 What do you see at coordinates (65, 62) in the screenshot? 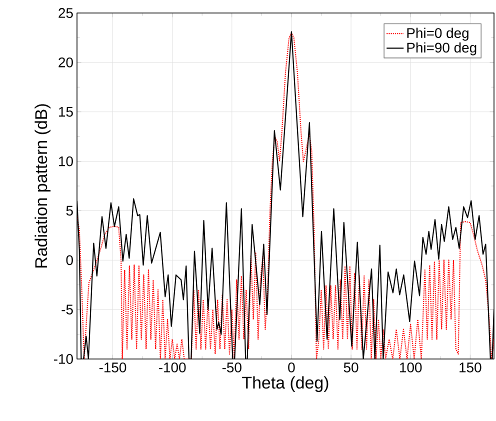
I see `y-tick-label: 20` at bounding box center [65, 62].